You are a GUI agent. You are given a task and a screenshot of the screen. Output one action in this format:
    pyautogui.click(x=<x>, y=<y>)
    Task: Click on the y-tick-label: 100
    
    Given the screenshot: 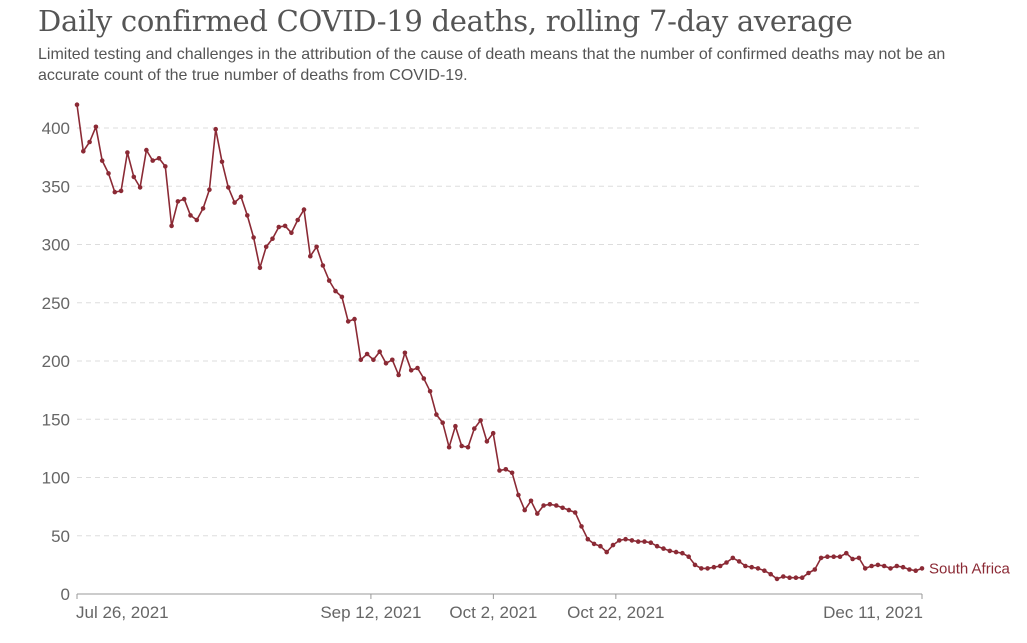 What is the action you would take?
    pyautogui.click(x=56, y=478)
    